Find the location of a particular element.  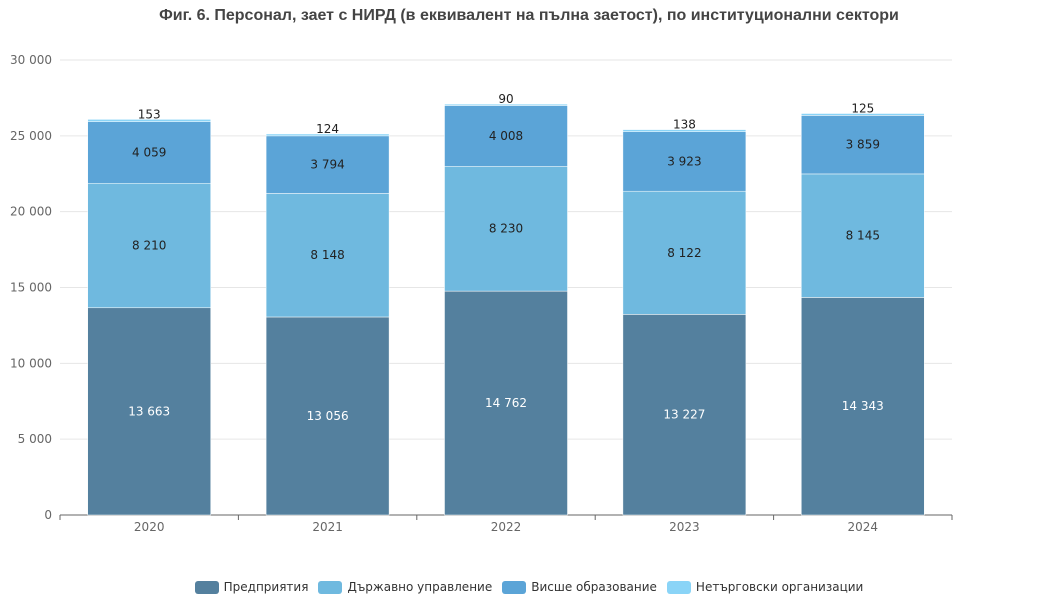

legend-item: Висше образование is located at coordinates (579, 587).